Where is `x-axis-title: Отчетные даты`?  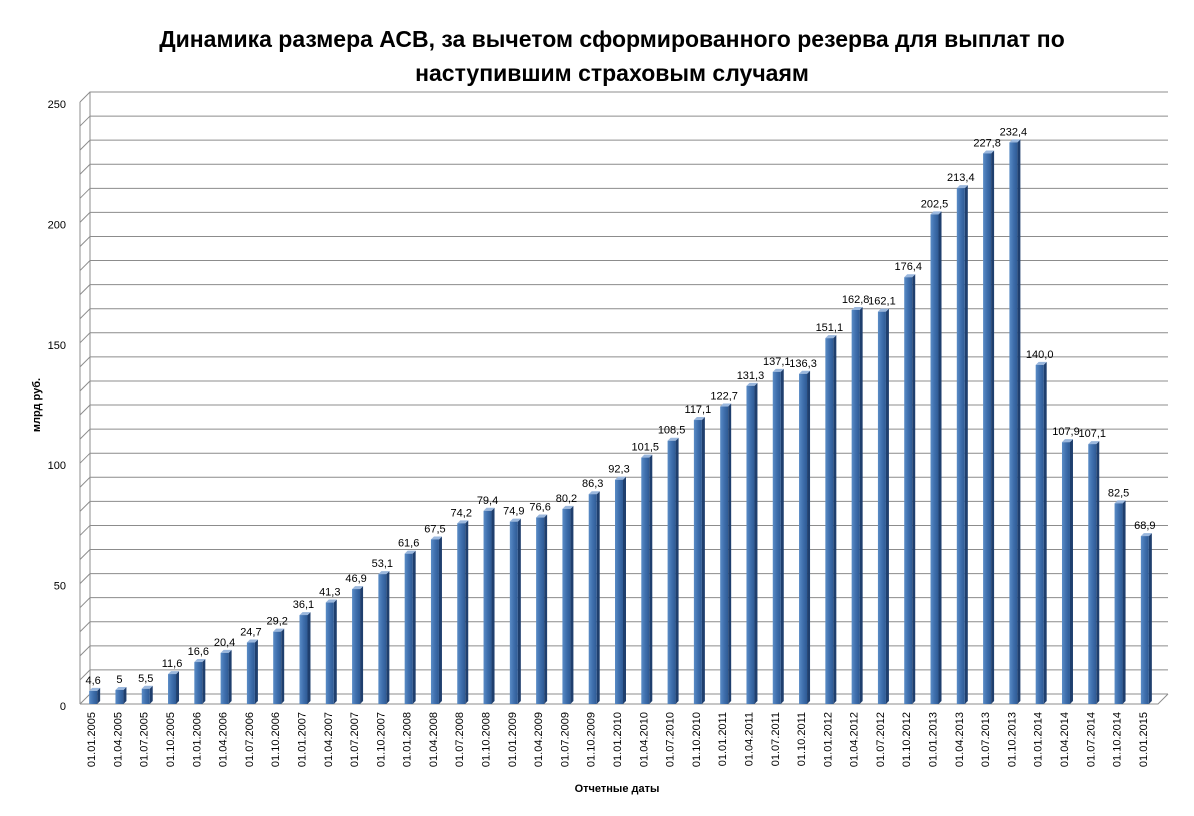 x-axis-title: Отчетные даты is located at coordinates (617, 789).